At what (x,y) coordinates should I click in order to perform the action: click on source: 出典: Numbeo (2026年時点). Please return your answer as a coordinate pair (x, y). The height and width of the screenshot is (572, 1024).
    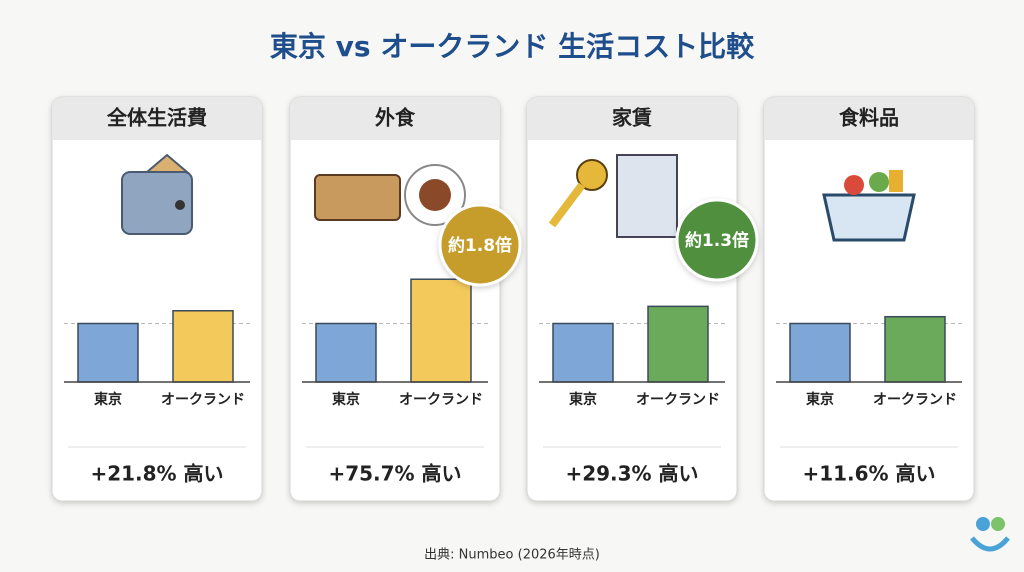
    Looking at the image, I should click on (512, 555).